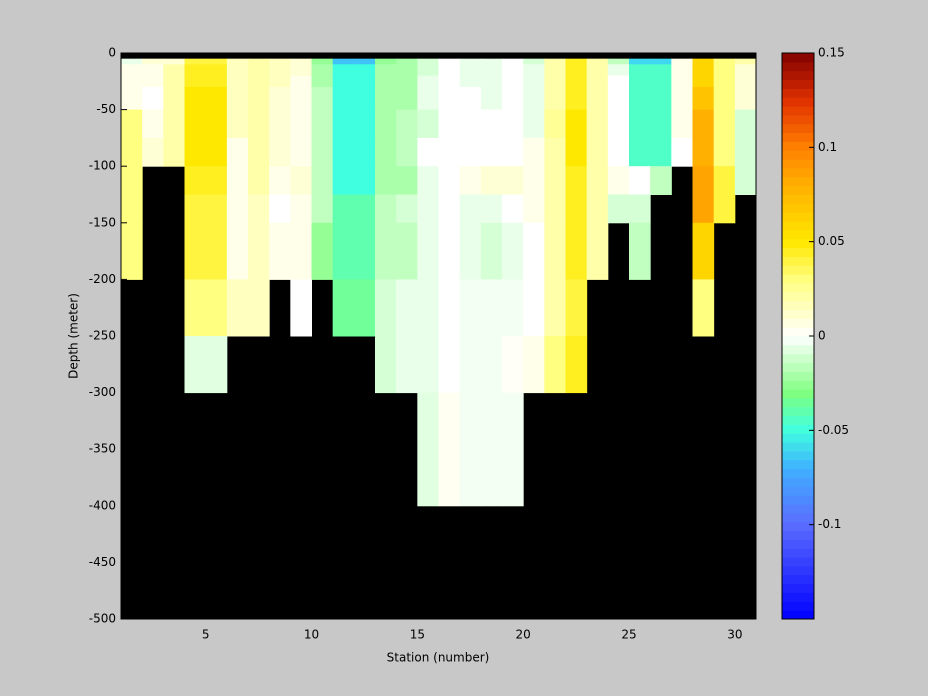  Describe the element at coordinates (831, 241) in the screenshot. I see `colorbar-tick-label: 0.05` at that location.